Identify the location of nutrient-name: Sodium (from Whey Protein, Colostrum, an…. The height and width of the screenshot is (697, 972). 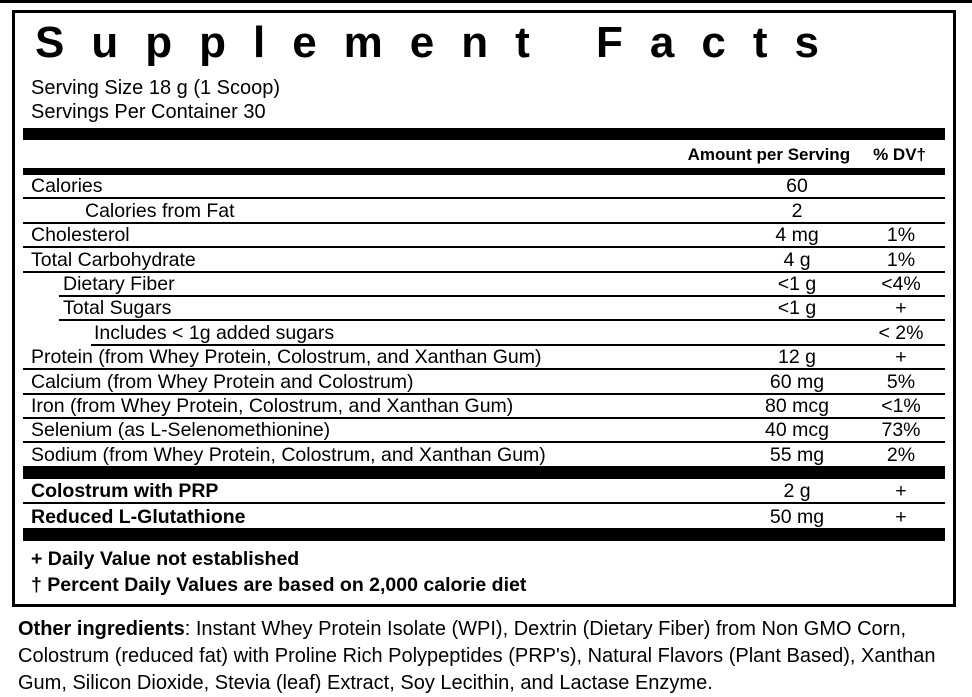
(288, 455).